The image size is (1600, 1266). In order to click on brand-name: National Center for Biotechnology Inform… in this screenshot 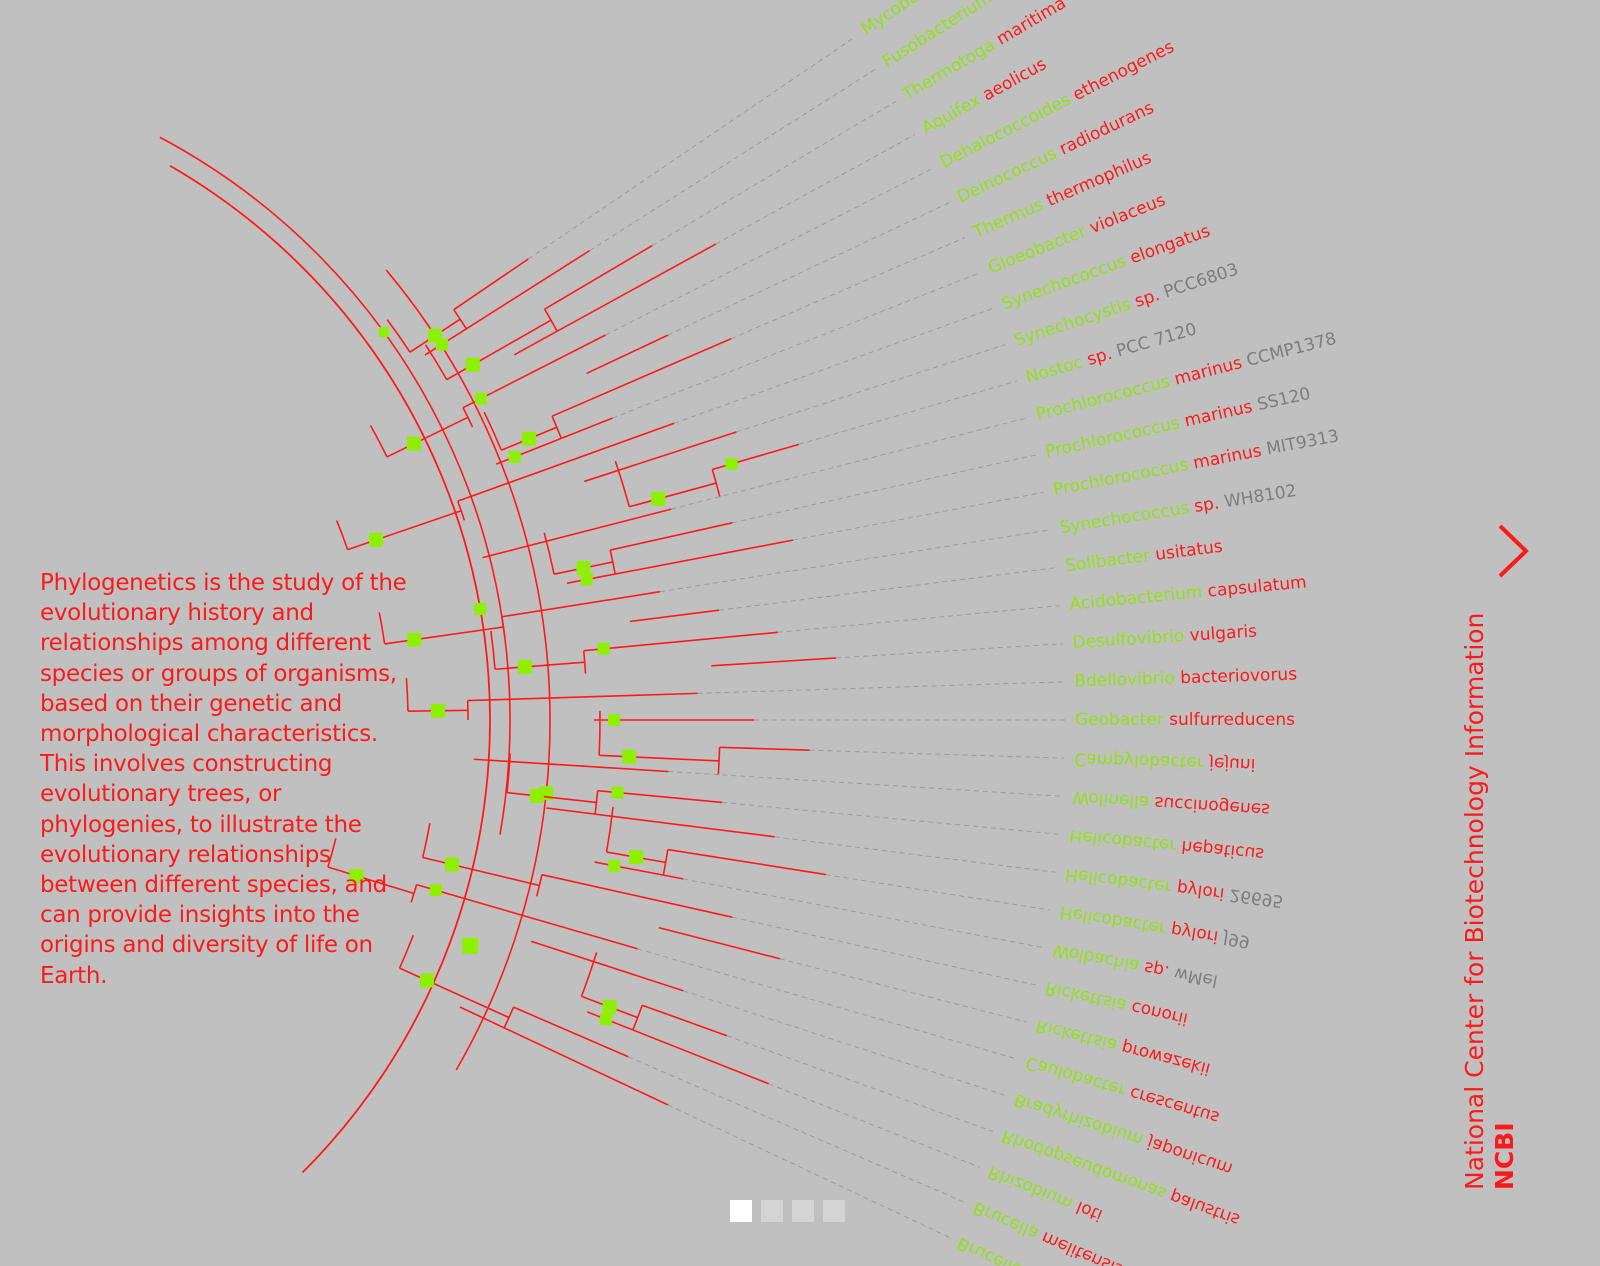, I will do `click(1474, 901)`.